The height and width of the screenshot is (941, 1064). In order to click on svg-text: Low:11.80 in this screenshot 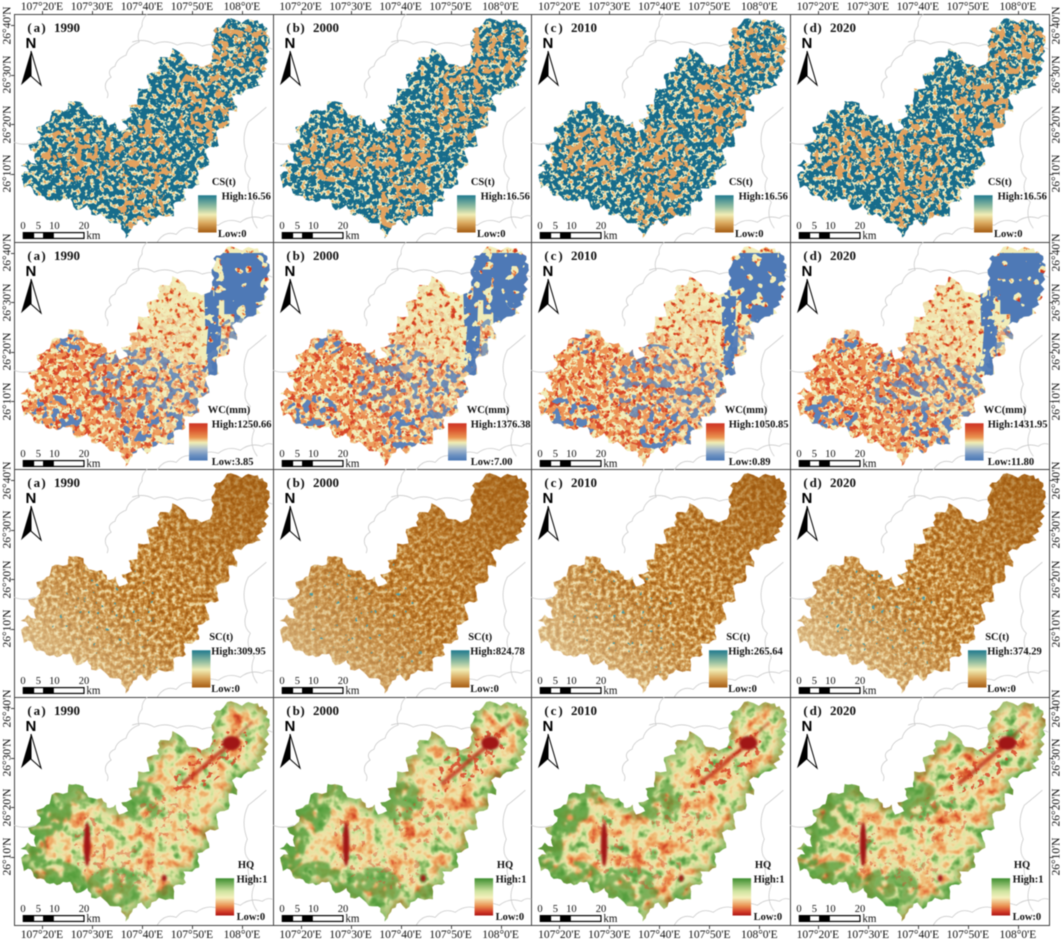, I will do `click(1011, 462)`.